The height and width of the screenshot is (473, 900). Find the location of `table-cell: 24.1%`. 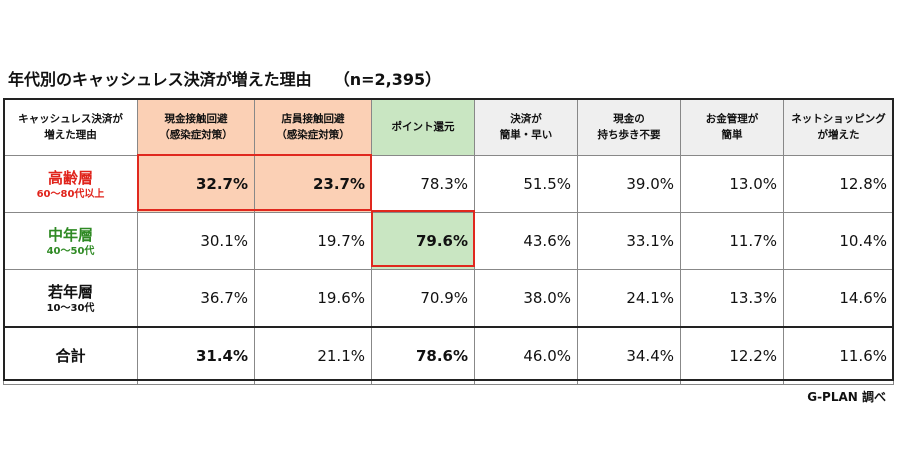

table-cell: 24.1% is located at coordinates (629, 298).